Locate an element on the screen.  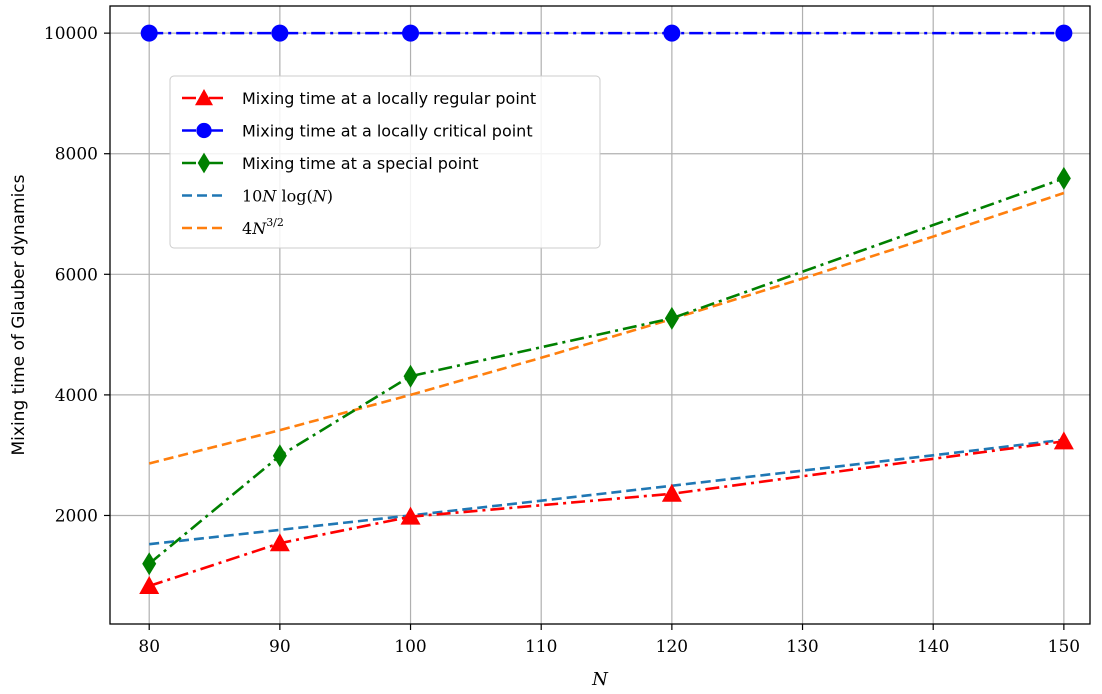
legend-entry: Mixing time at a special point is located at coordinates (330, 163).